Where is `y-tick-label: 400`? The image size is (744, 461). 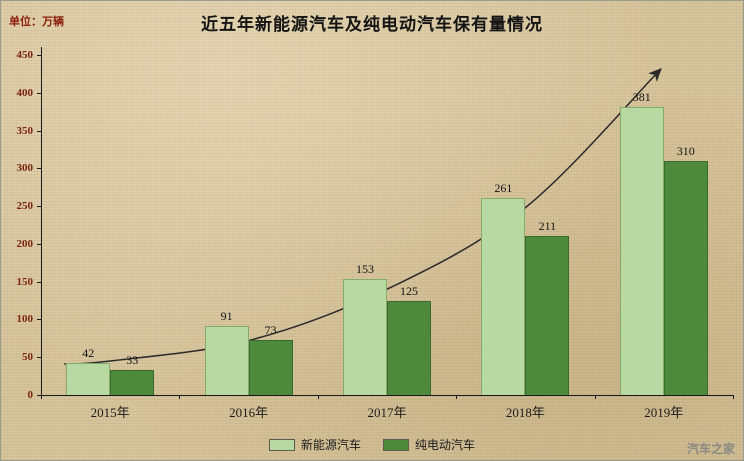 y-tick-label: 400 is located at coordinates (25, 92).